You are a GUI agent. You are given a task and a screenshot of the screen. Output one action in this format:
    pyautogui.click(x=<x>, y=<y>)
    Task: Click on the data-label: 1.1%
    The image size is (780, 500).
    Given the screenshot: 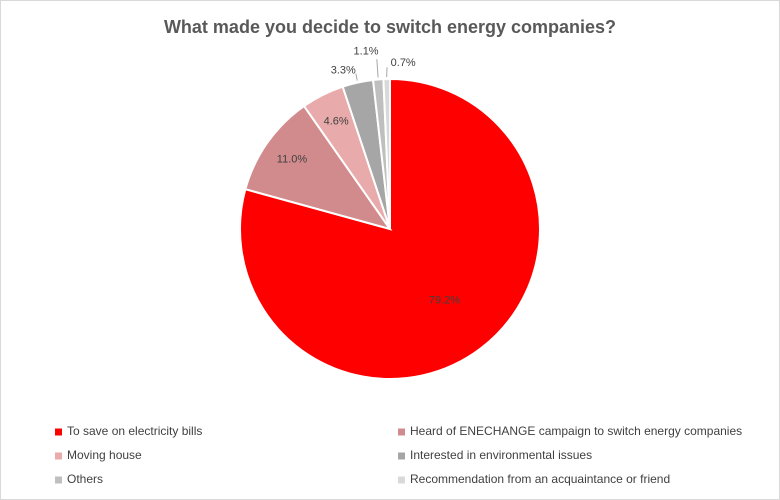 What is the action you would take?
    pyautogui.click(x=366, y=51)
    